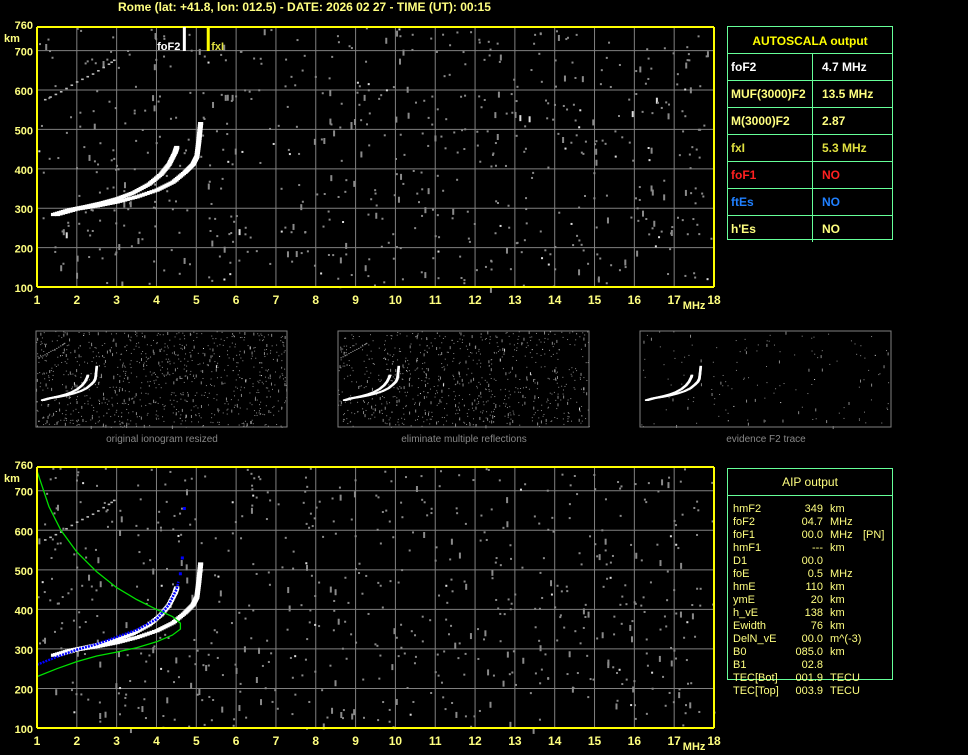 The height and width of the screenshot is (755, 968). Describe the element at coordinates (12, 39) in the screenshot. I see `y-axis-label: km` at that location.